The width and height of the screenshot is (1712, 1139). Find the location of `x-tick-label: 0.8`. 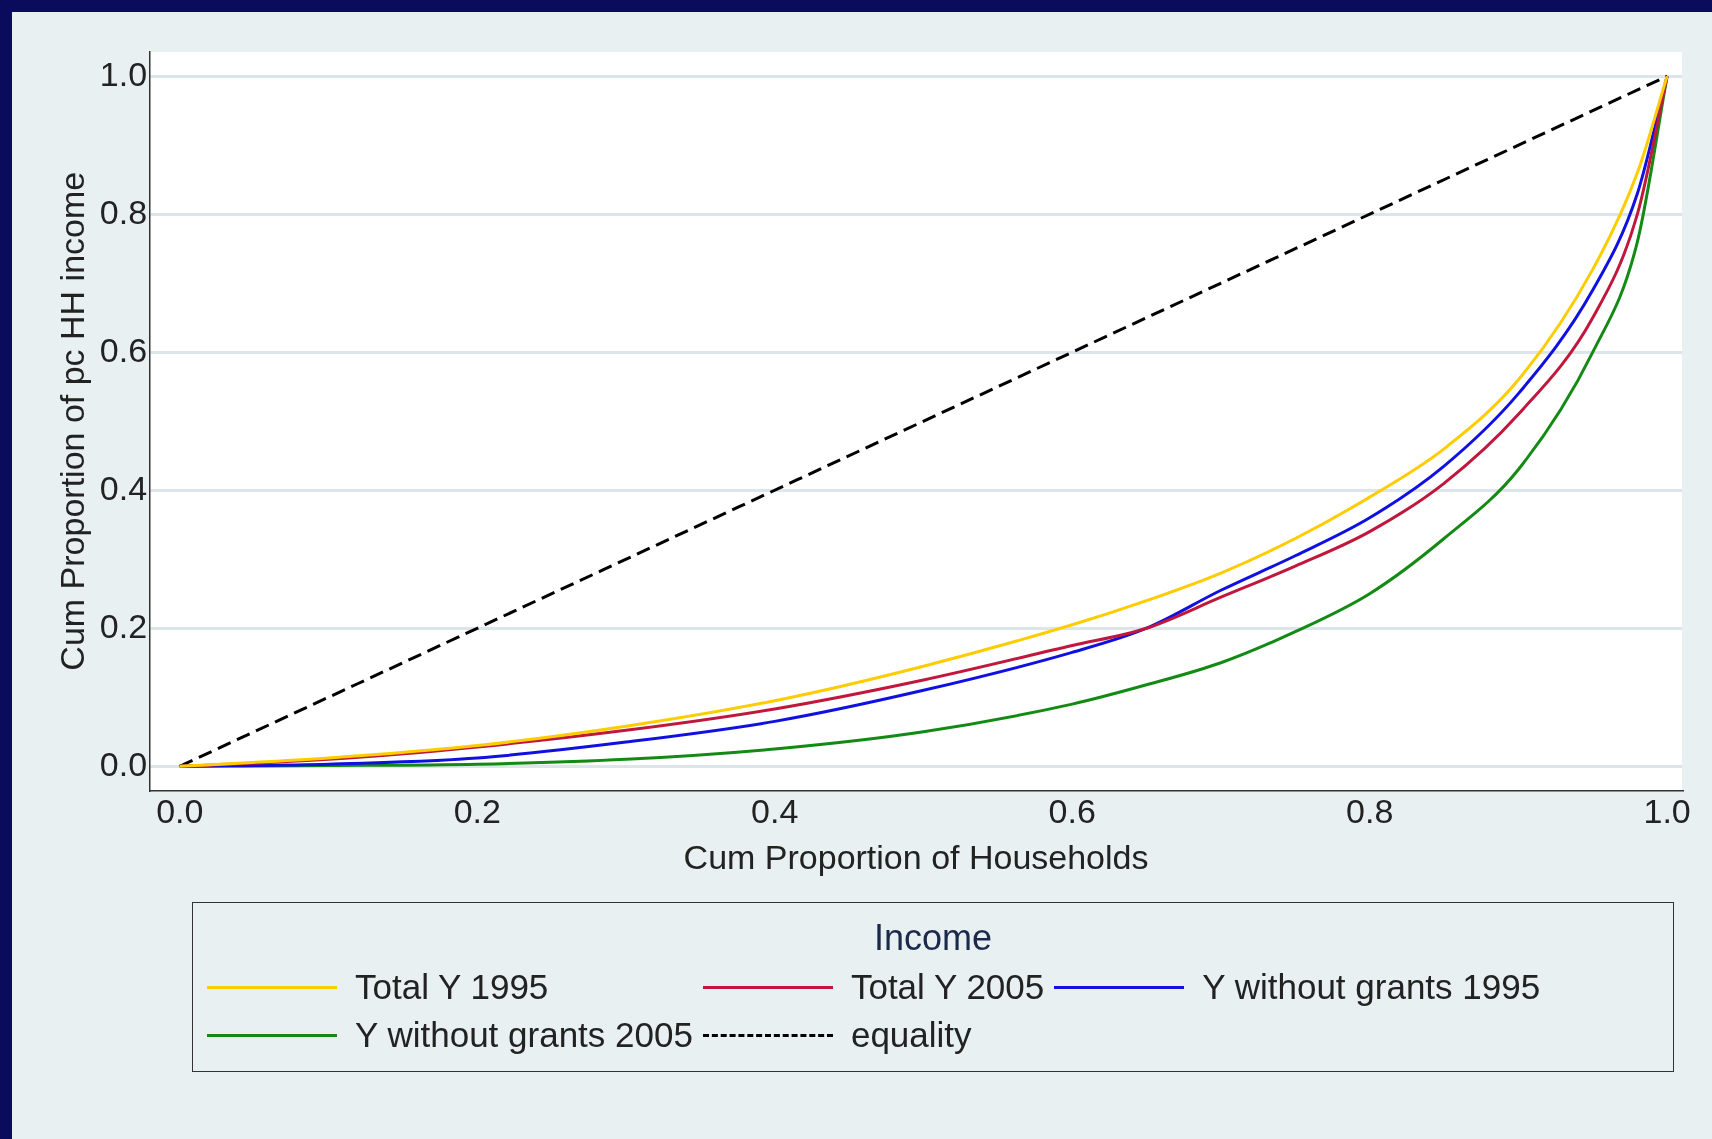

x-tick-label: 0.8 is located at coordinates (1370, 811).